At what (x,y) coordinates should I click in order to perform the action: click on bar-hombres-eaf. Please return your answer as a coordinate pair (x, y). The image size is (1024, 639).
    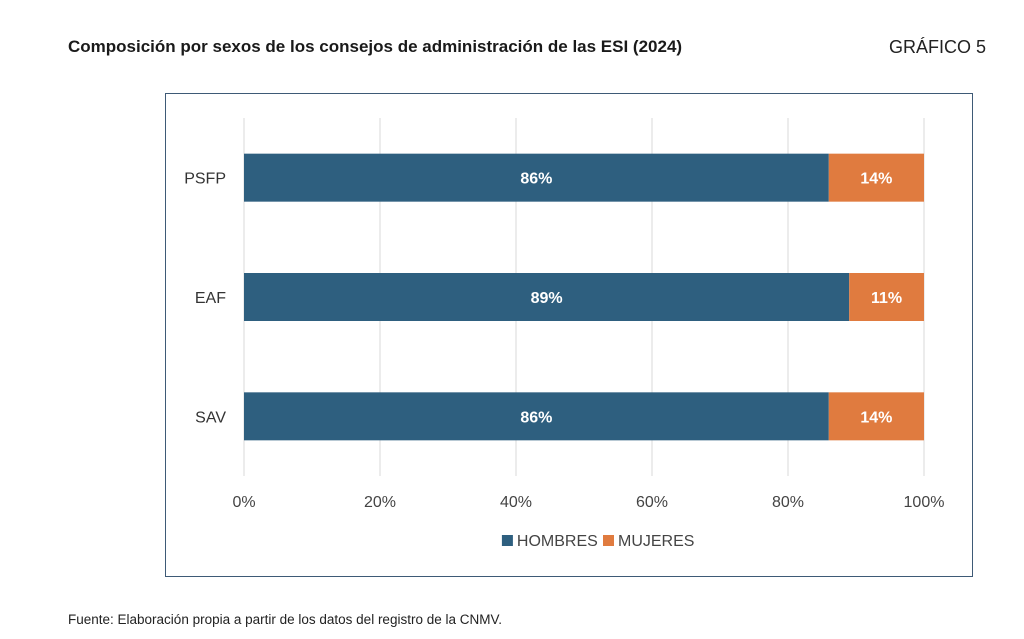
    Looking at the image, I should click on (547, 297).